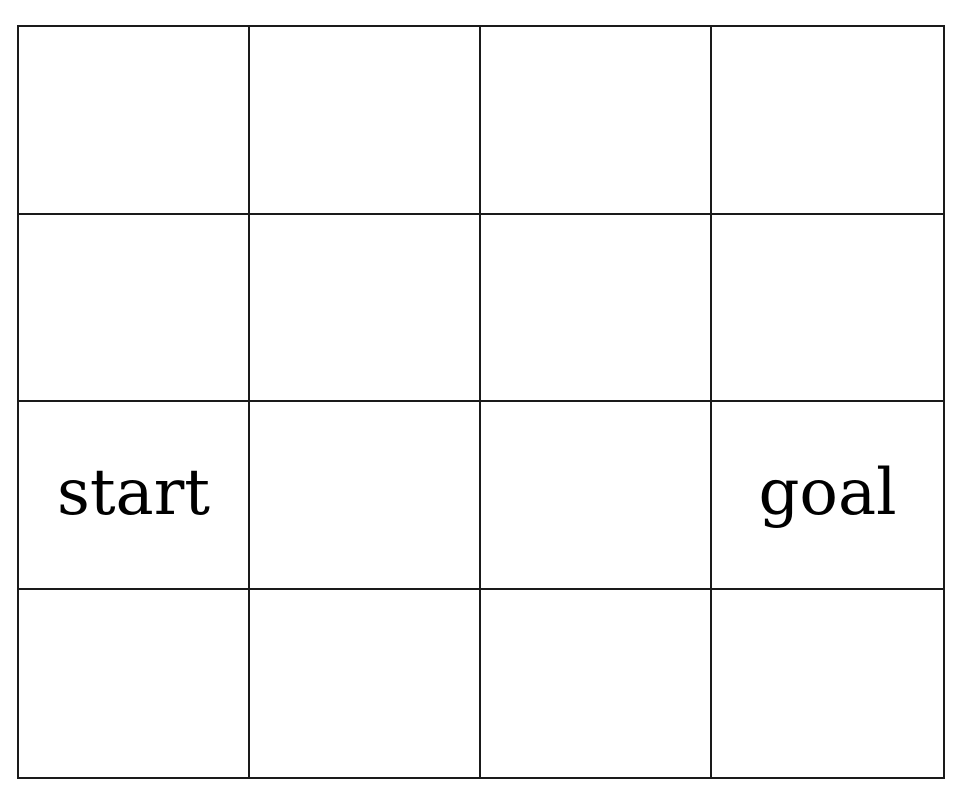 The width and height of the screenshot is (962, 798). I want to click on goal-cell: goal, so click(827, 496).